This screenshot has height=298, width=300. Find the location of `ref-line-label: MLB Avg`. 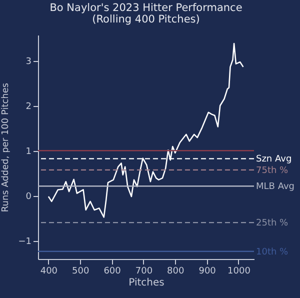

ref-line-label: MLB Avg is located at coordinates (275, 187).